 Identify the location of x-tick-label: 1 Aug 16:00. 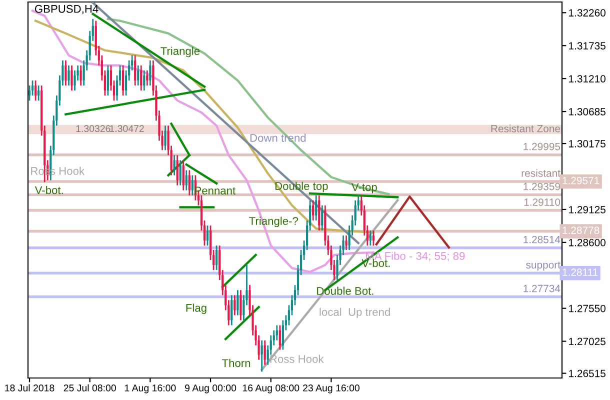
(150, 389).